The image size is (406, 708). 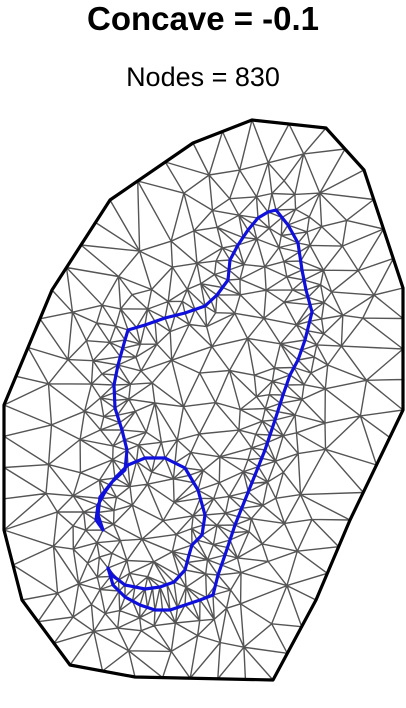 What do you see at coordinates (203, 77) in the screenshot?
I see `figure-subtitle: Nodes = 830` at bounding box center [203, 77].